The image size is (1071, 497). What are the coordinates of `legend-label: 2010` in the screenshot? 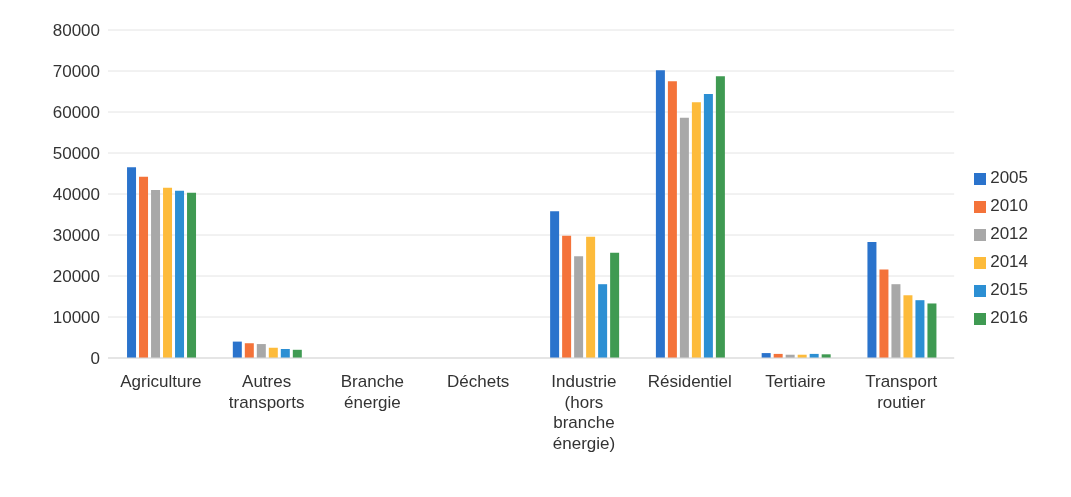 It's located at (1009, 205).